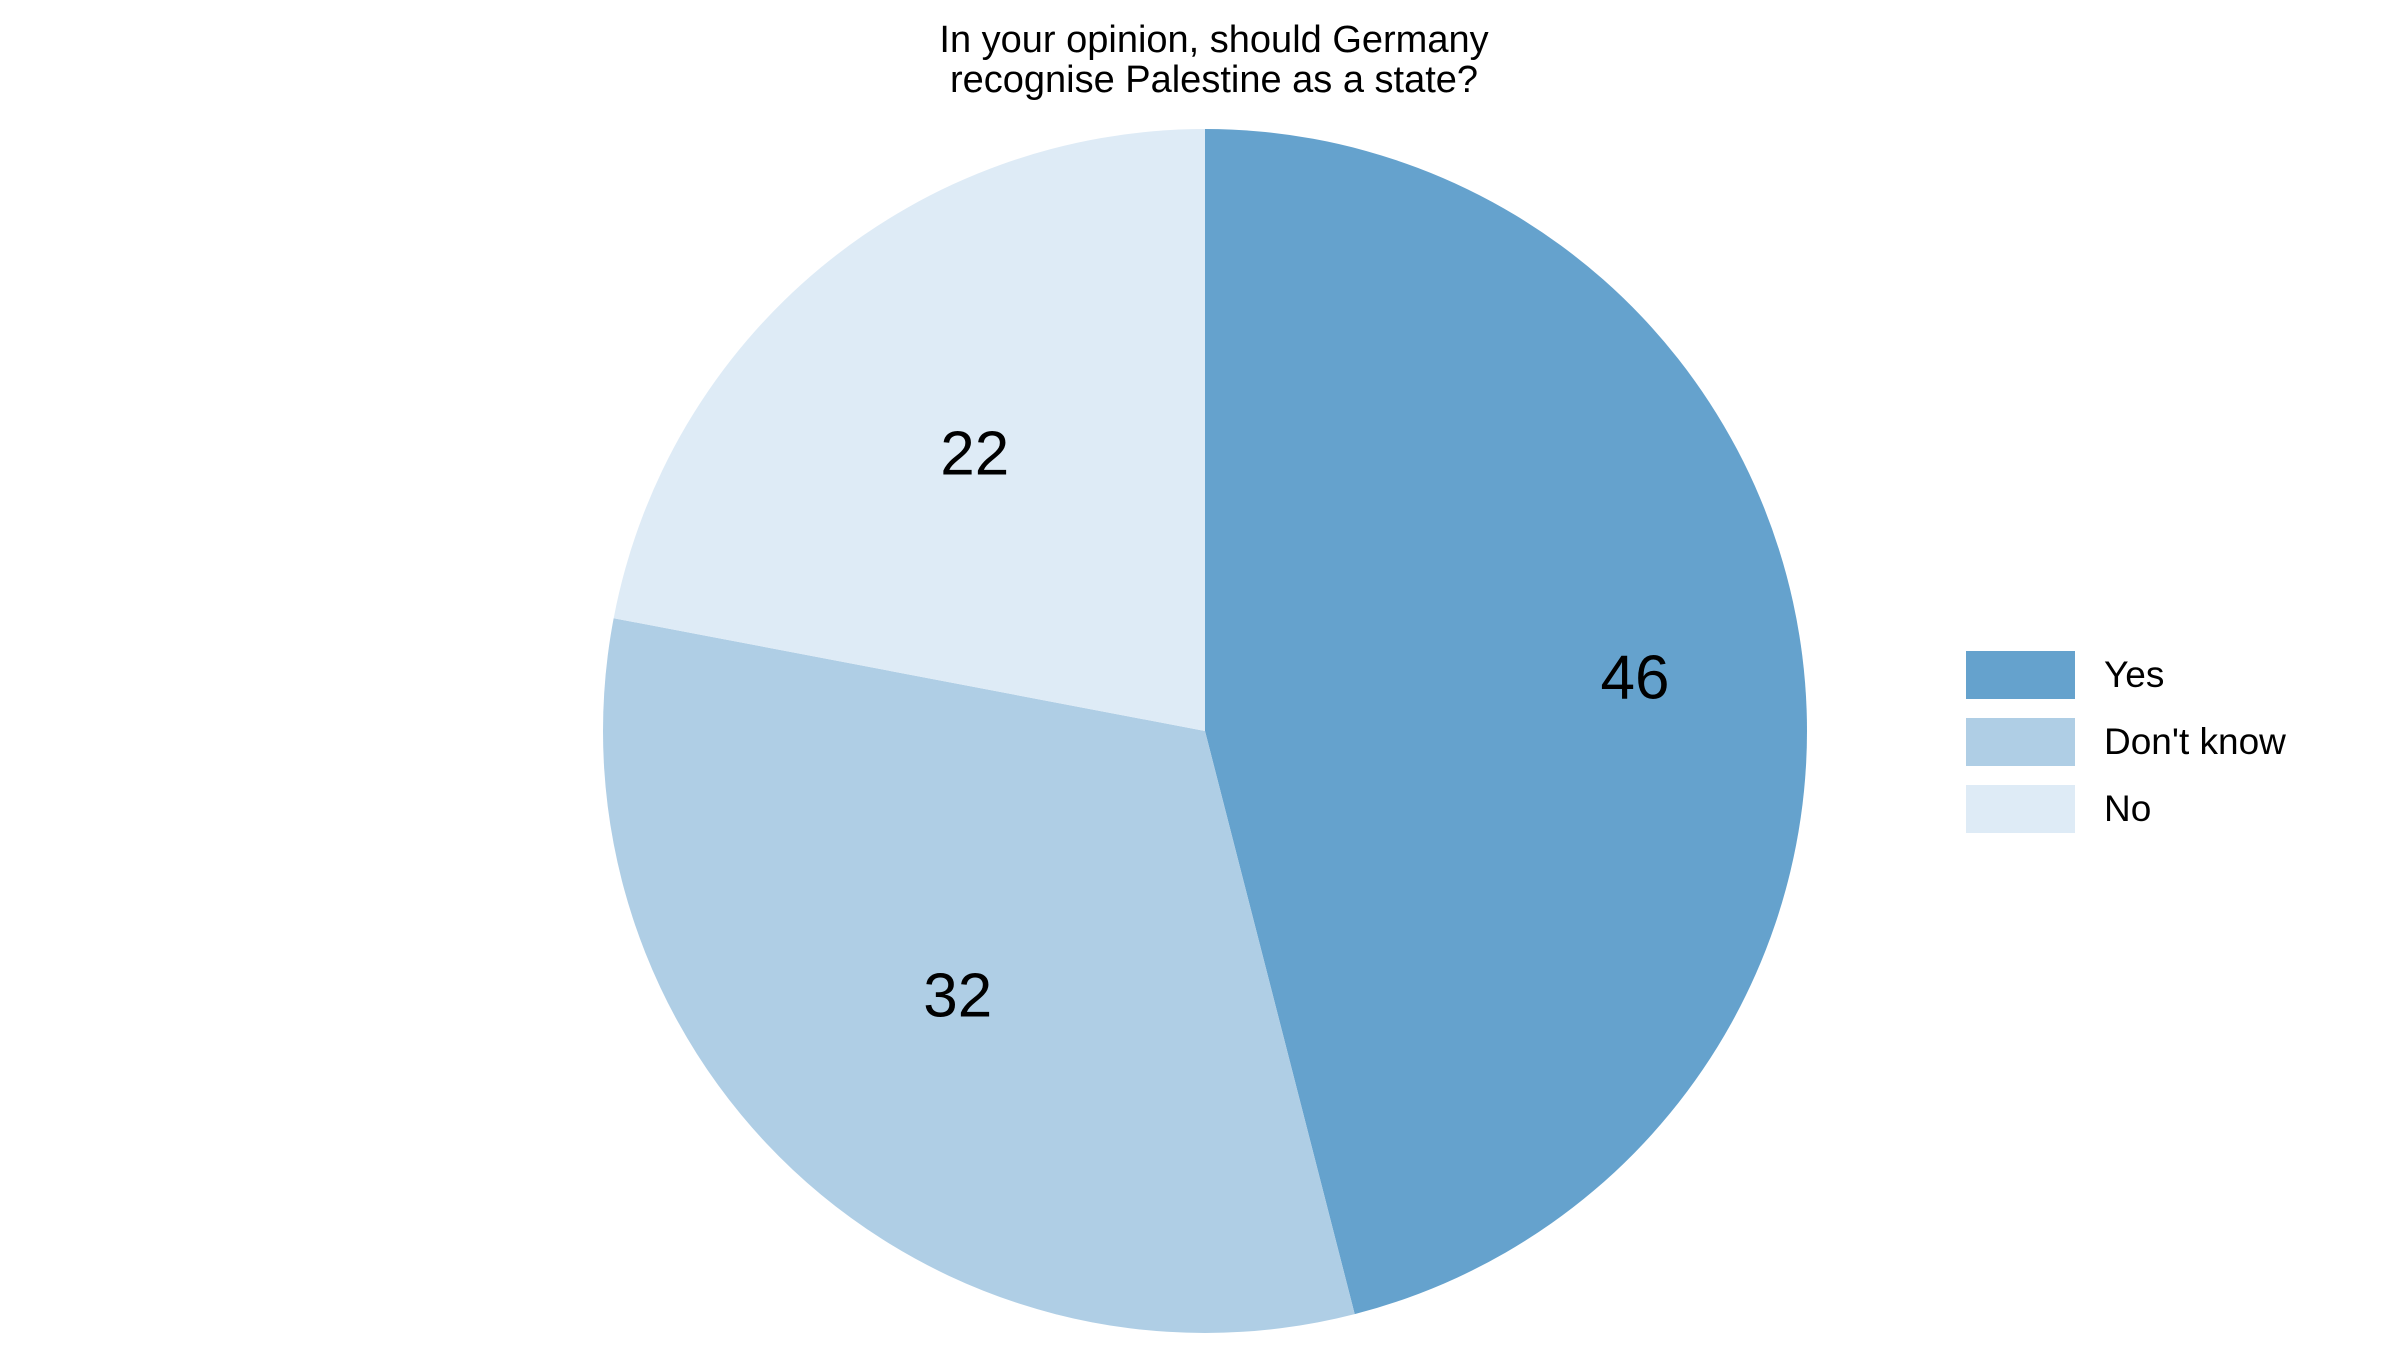 Image resolution: width=2400 pixels, height=1350 pixels. I want to click on legend-item-dont-know: Don't know, so click(2126, 741).